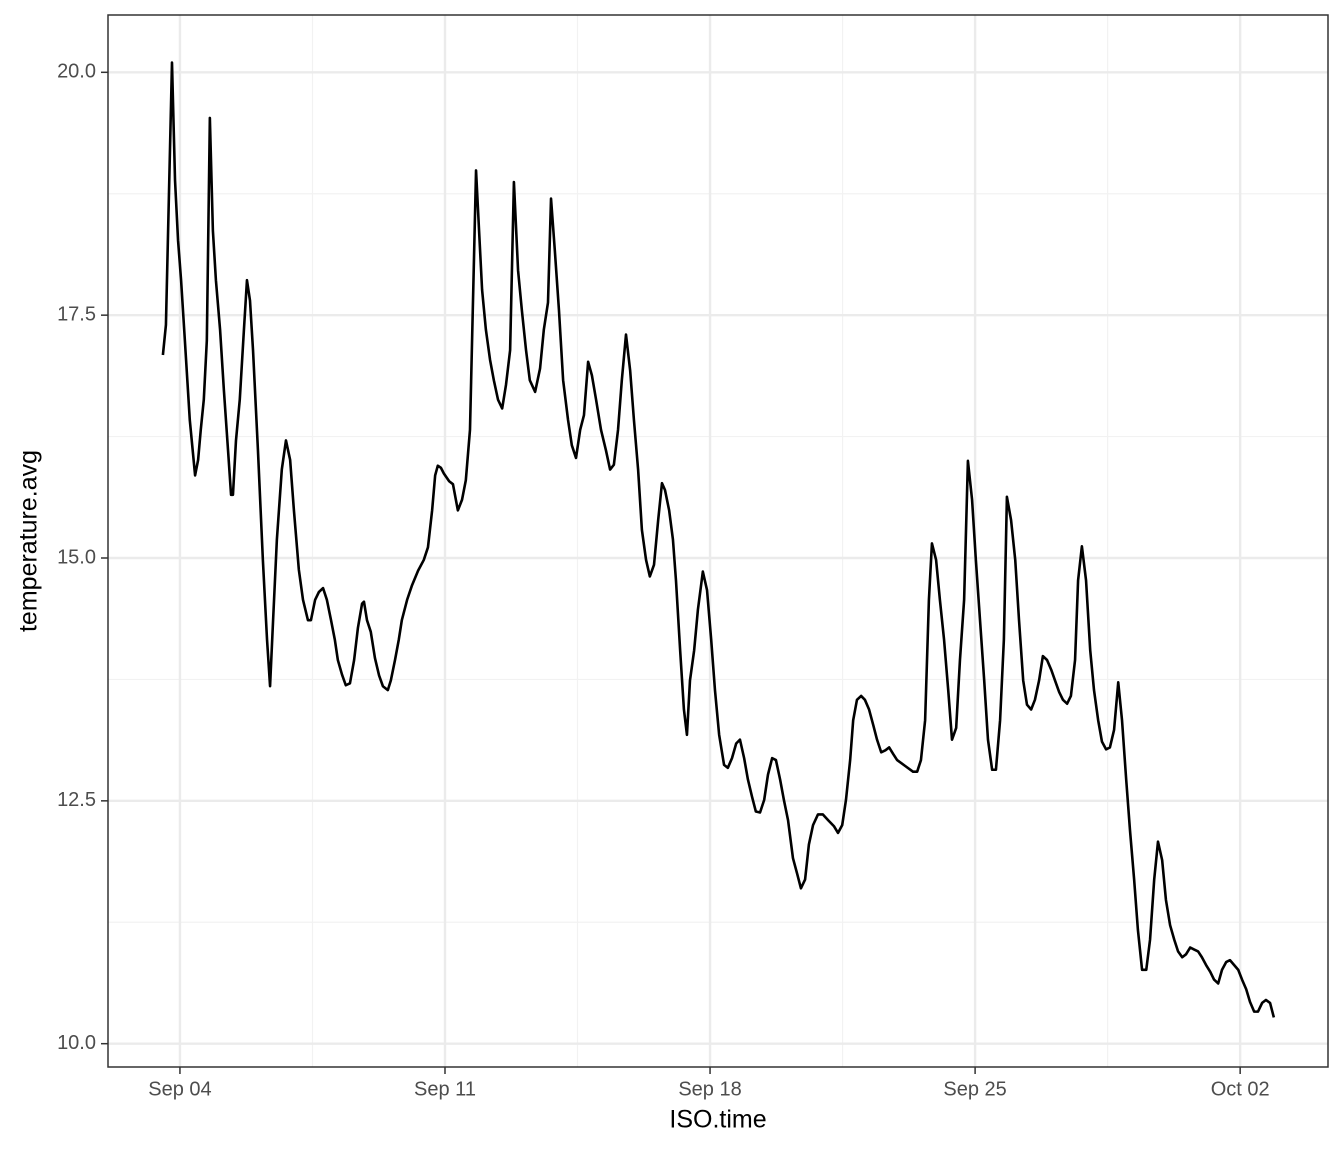 This screenshot has width=1344, height=1152. Describe the element at coordinates (179, 1089) in the screenshot. I see `x-tick-label: Sep 04` at that location.